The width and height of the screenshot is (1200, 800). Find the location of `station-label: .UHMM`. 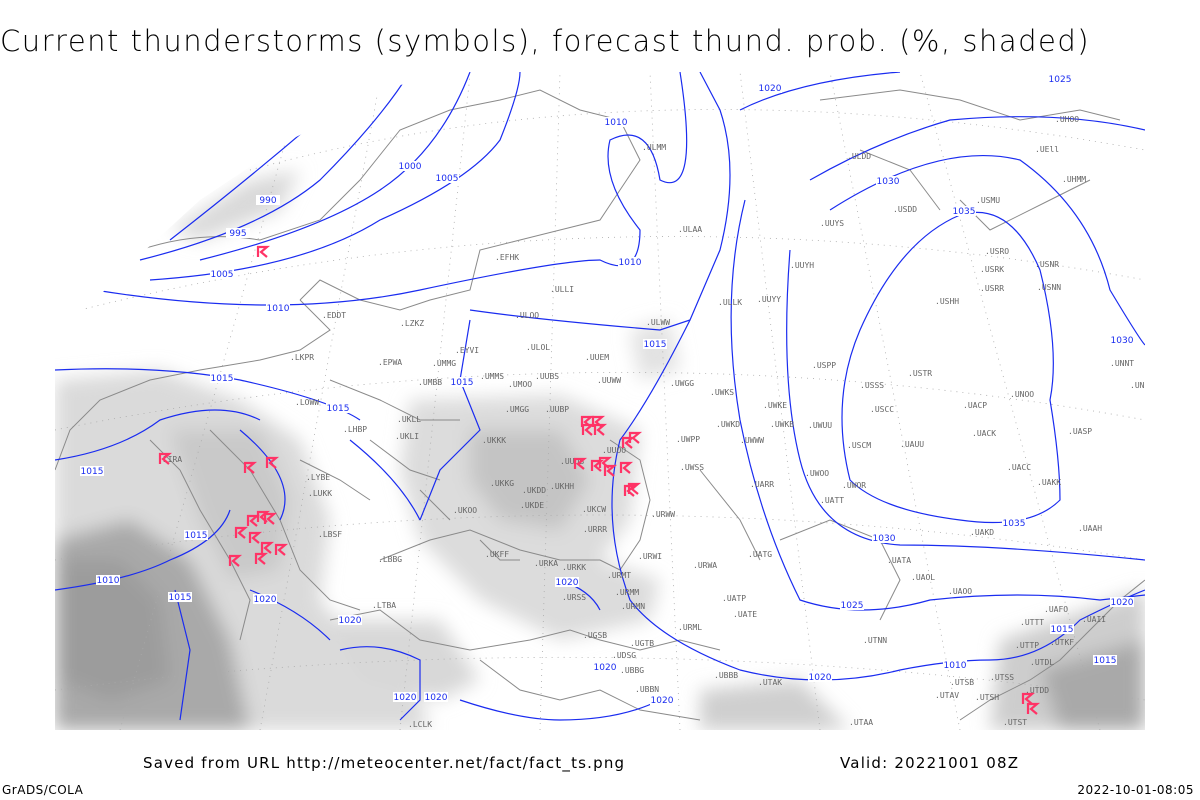

station-label: .UHMM is located at coordinates (1074, 179).